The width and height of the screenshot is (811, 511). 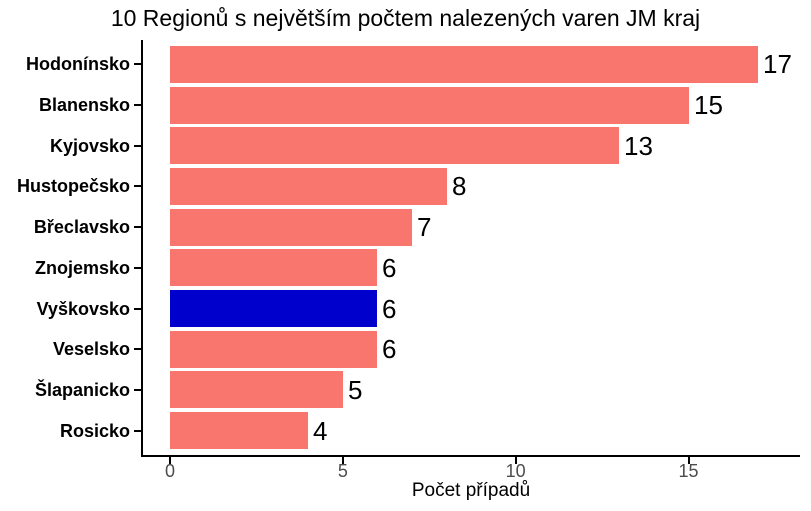 I want to click on bar-value-label: 7, so click(x=424, y=227).